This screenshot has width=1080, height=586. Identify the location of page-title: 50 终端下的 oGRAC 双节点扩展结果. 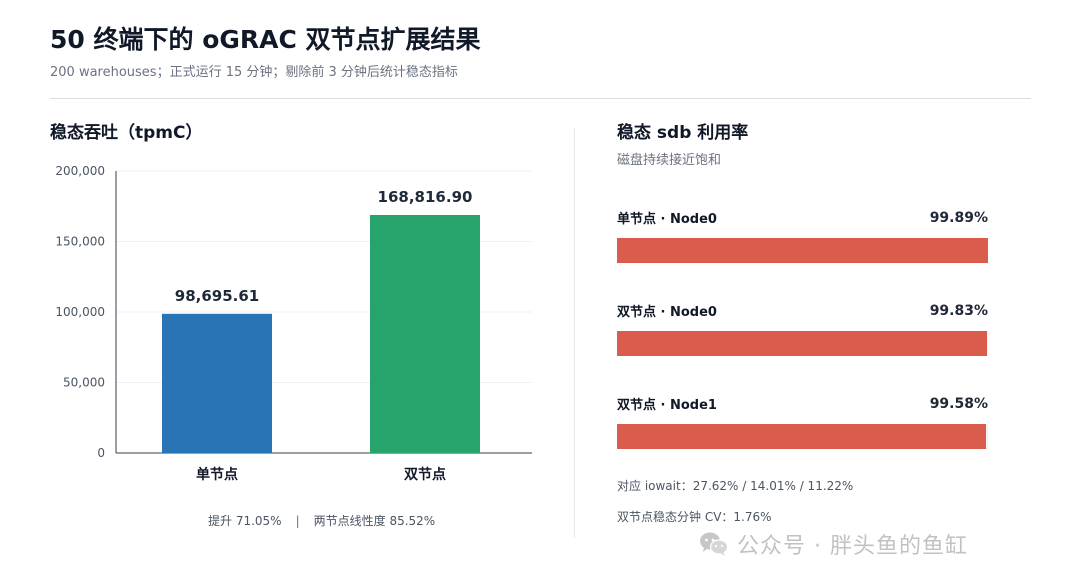
(265, 39).